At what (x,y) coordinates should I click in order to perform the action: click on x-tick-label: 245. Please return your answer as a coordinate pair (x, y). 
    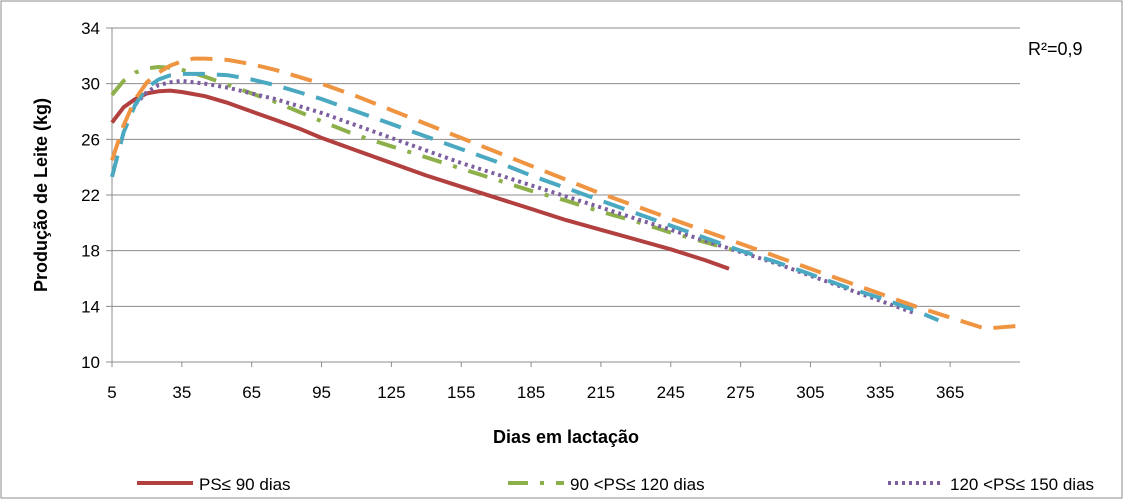
    Looking at the image, I should click on (671, 392).